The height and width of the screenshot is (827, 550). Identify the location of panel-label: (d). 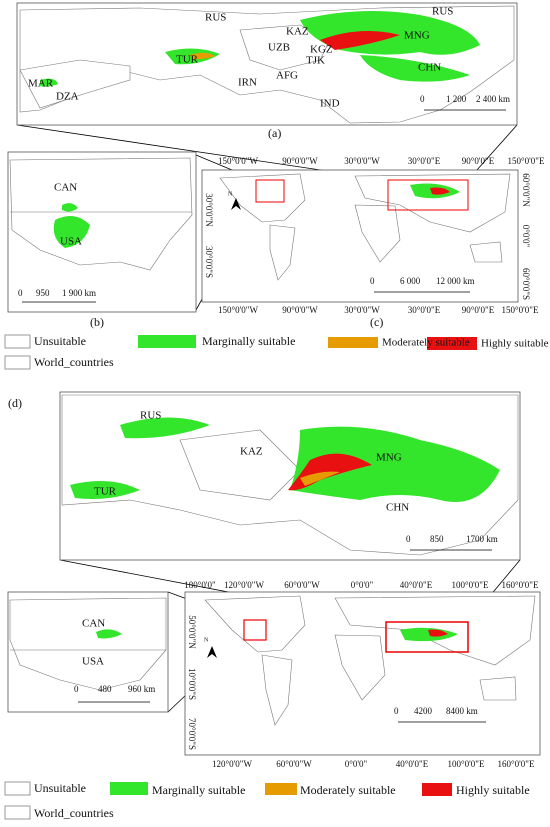
(15, 403).